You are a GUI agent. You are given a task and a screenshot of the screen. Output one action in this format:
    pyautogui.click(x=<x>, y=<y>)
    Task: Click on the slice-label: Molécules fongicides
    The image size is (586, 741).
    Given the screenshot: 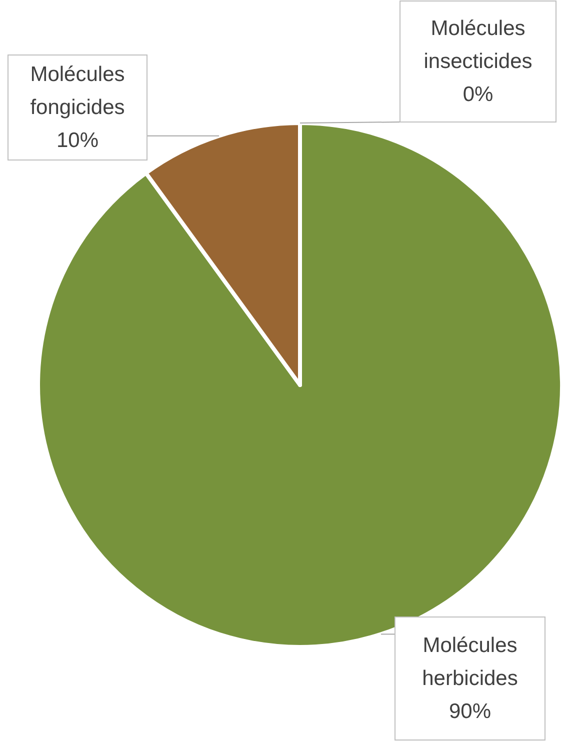 What is the action you would take?
    pyautogui.click(x=77, y=91)
    